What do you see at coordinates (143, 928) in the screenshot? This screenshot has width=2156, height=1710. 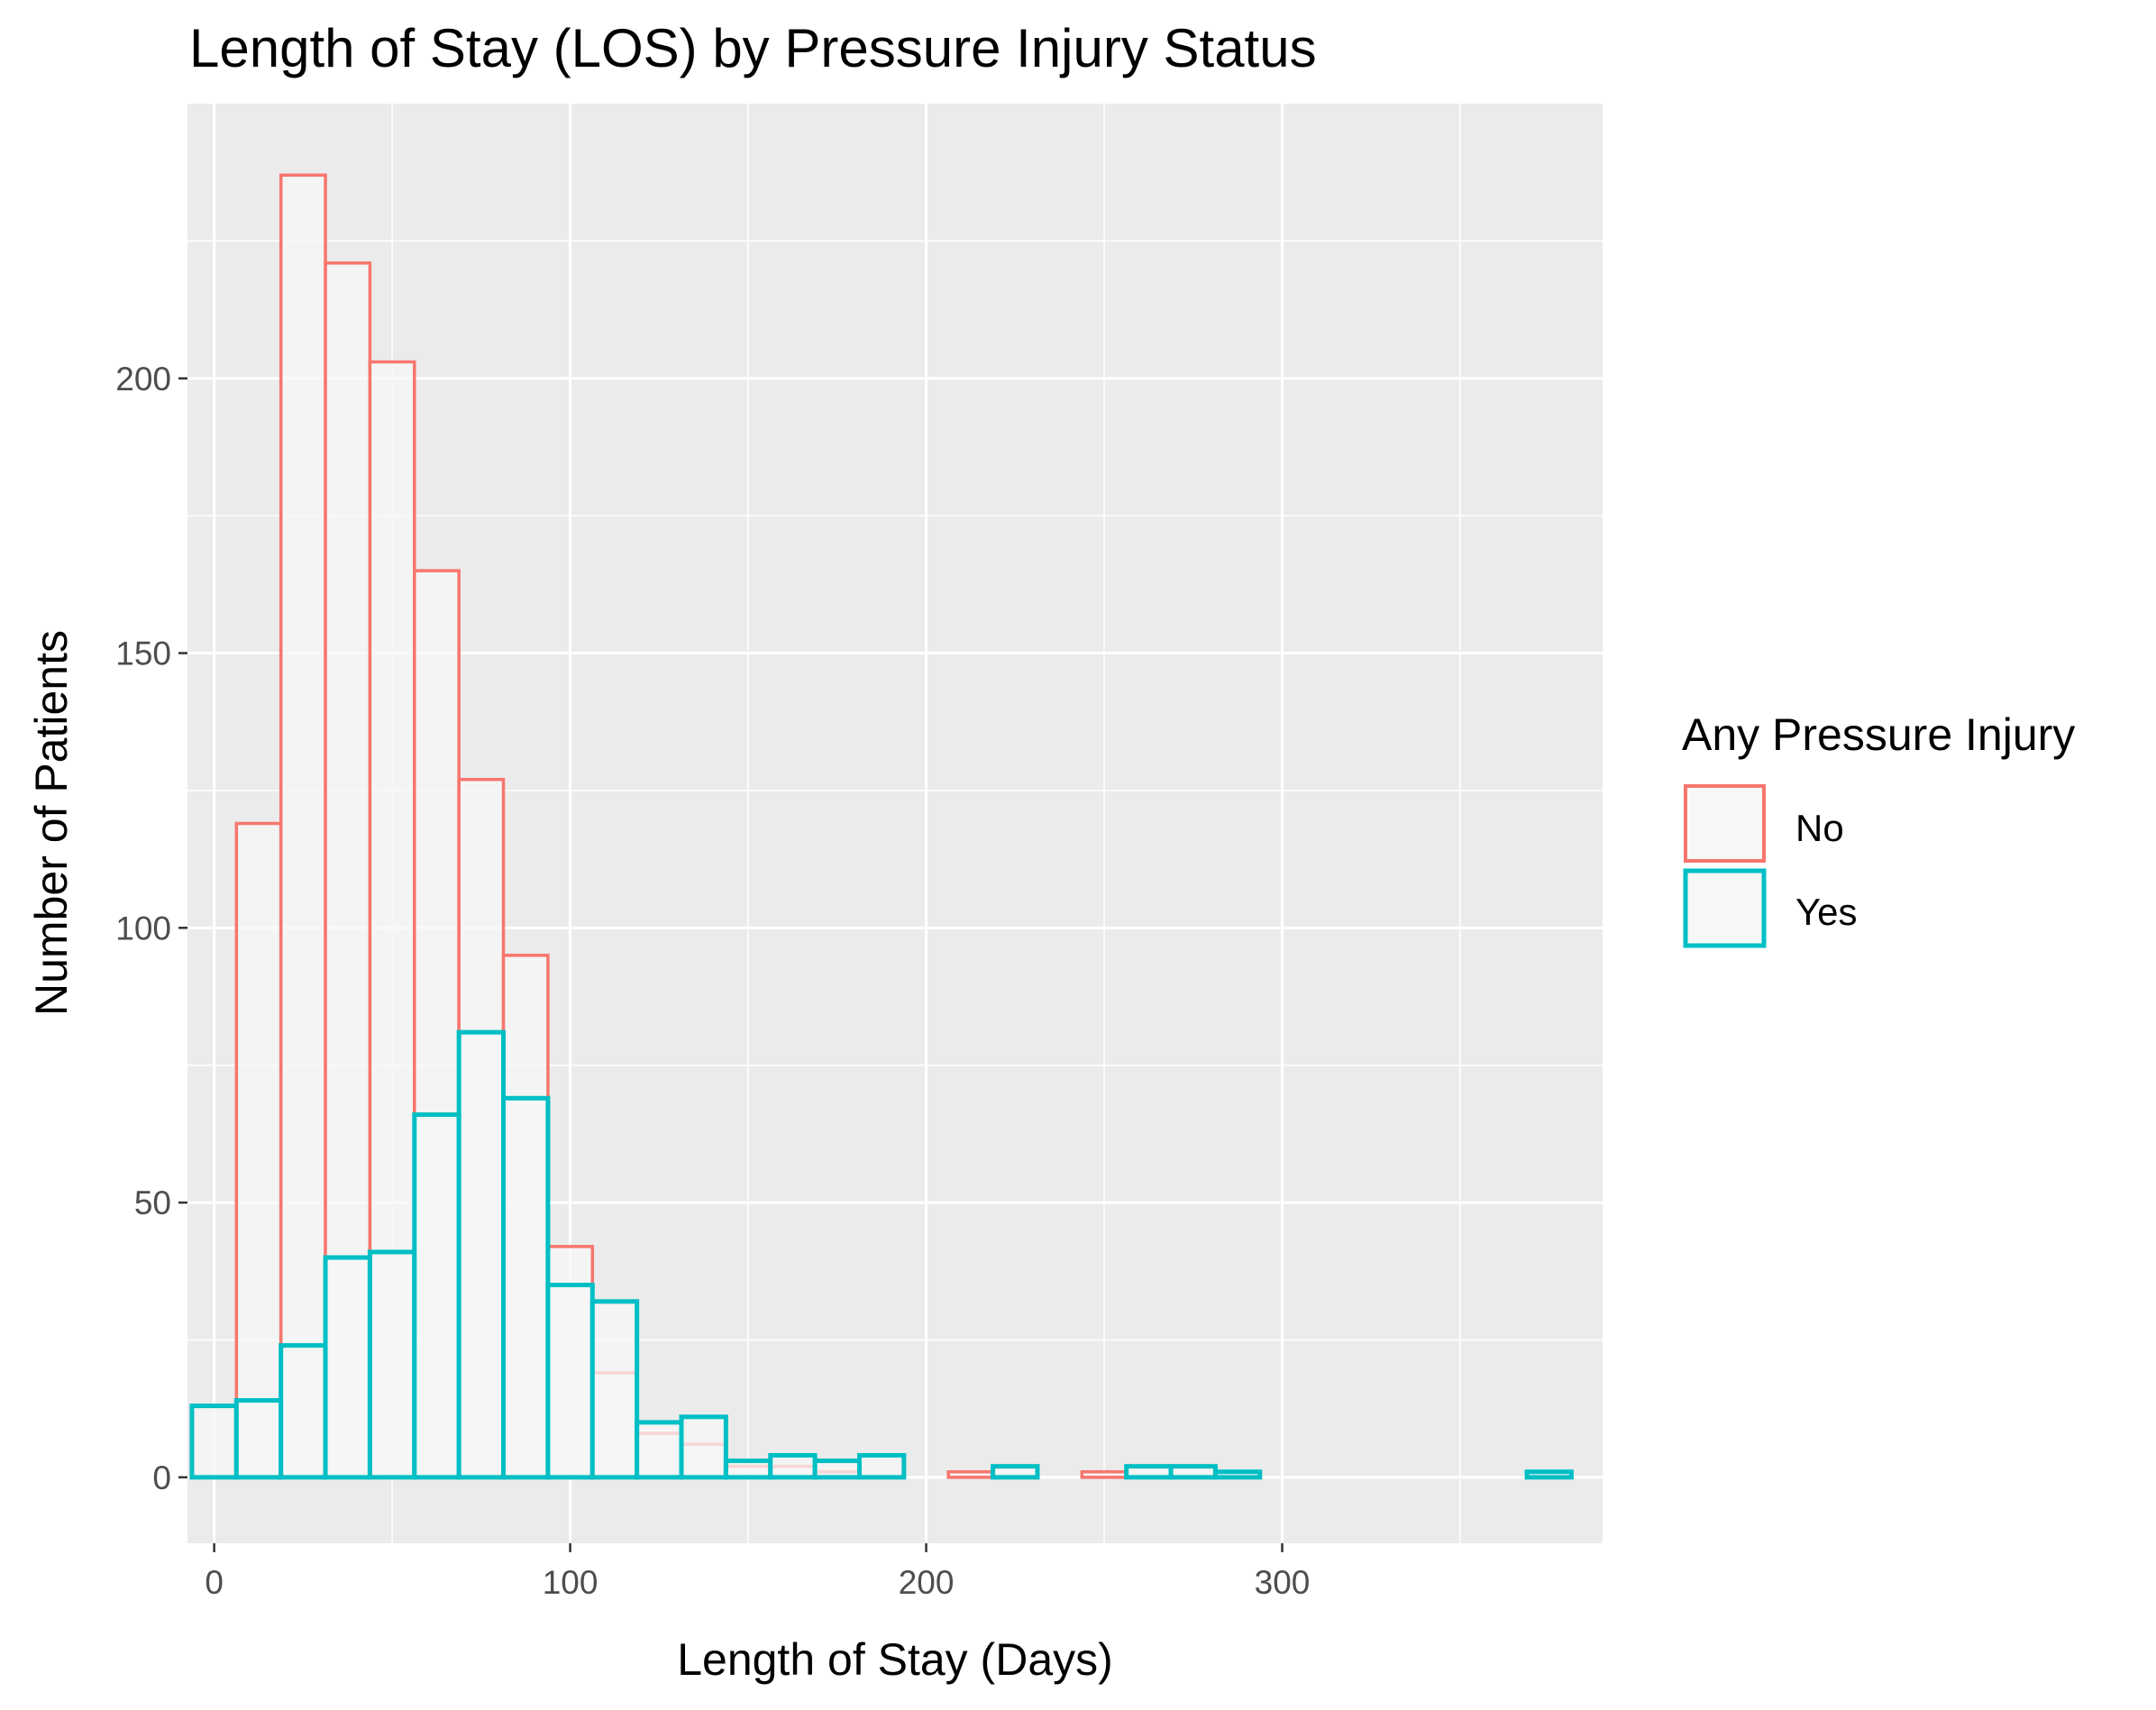 I see `y-tick-label: 100` at bounding box center [143, 928].